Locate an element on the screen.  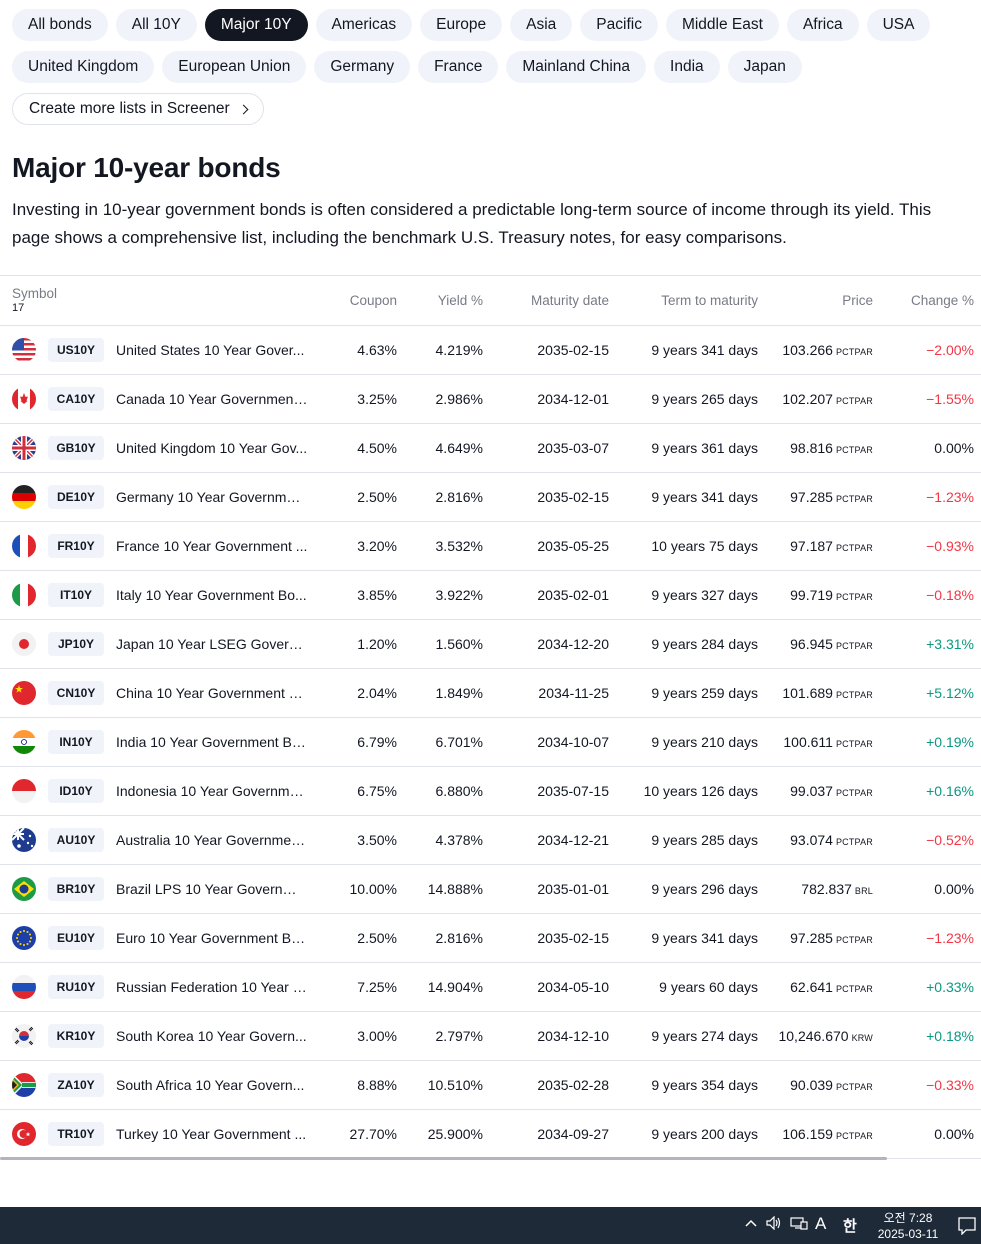
coupon-cell: 3.50% is located at coordinates (377, 840).